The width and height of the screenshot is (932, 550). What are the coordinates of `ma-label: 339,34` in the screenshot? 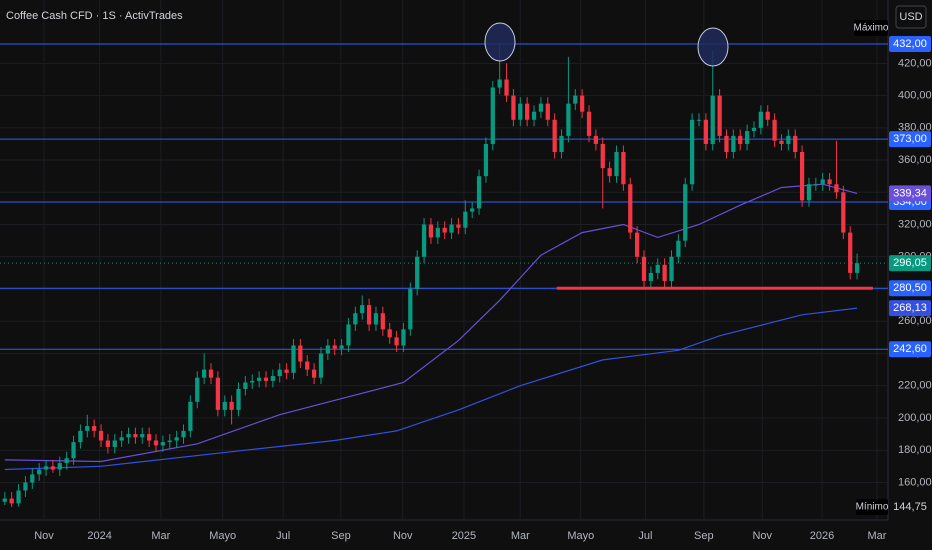 It's located at (910, 193).